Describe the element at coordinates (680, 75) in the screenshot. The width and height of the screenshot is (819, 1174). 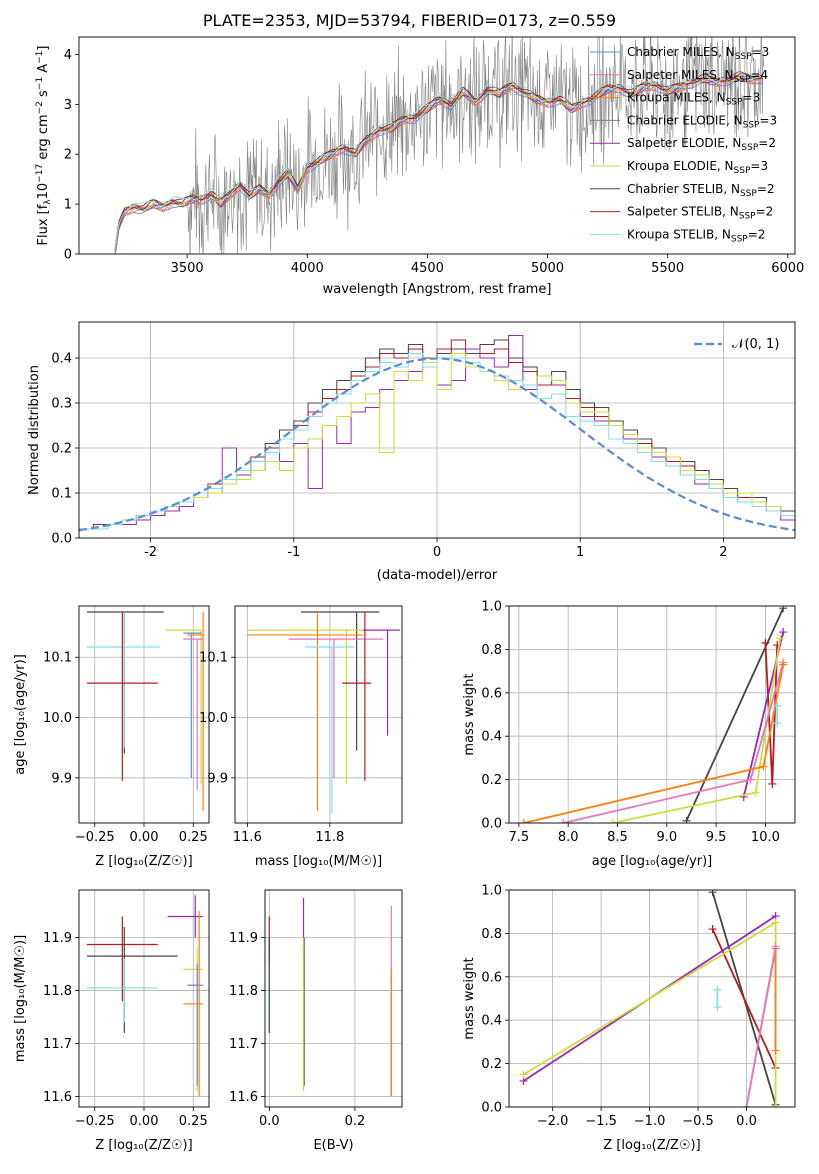
I see `legend-label: Salpeter MILES, N` at that location.